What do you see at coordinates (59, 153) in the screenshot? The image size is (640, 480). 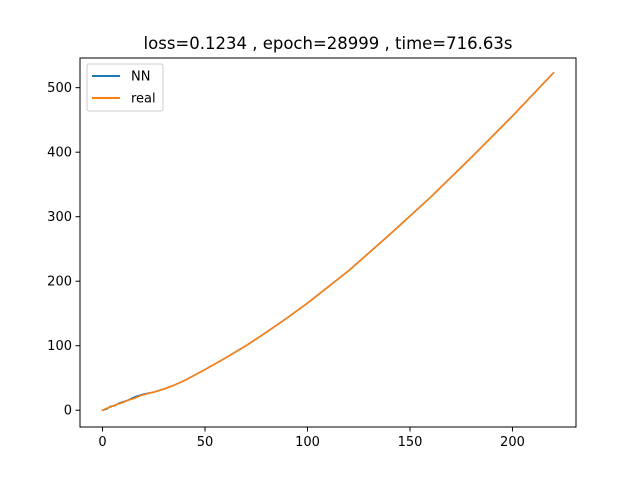 I see `y-tick-label: 400` at bounding box center [59, 153].